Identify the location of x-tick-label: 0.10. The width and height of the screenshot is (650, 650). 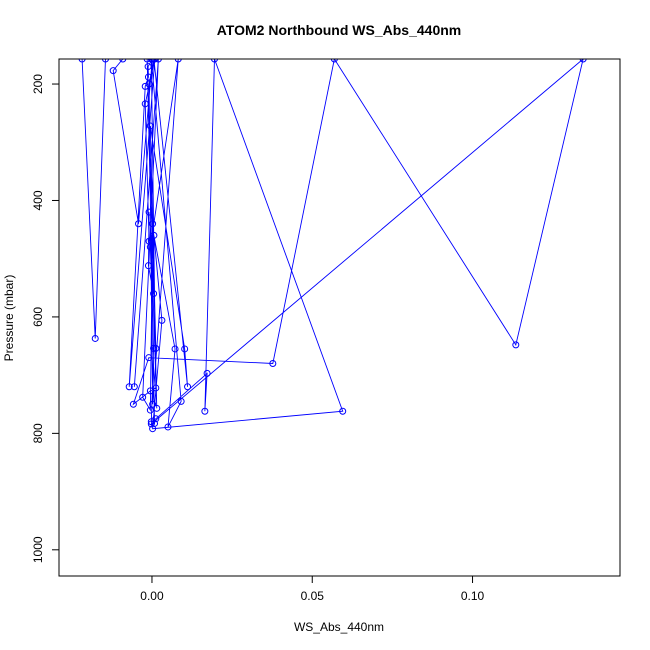
(473, 596).